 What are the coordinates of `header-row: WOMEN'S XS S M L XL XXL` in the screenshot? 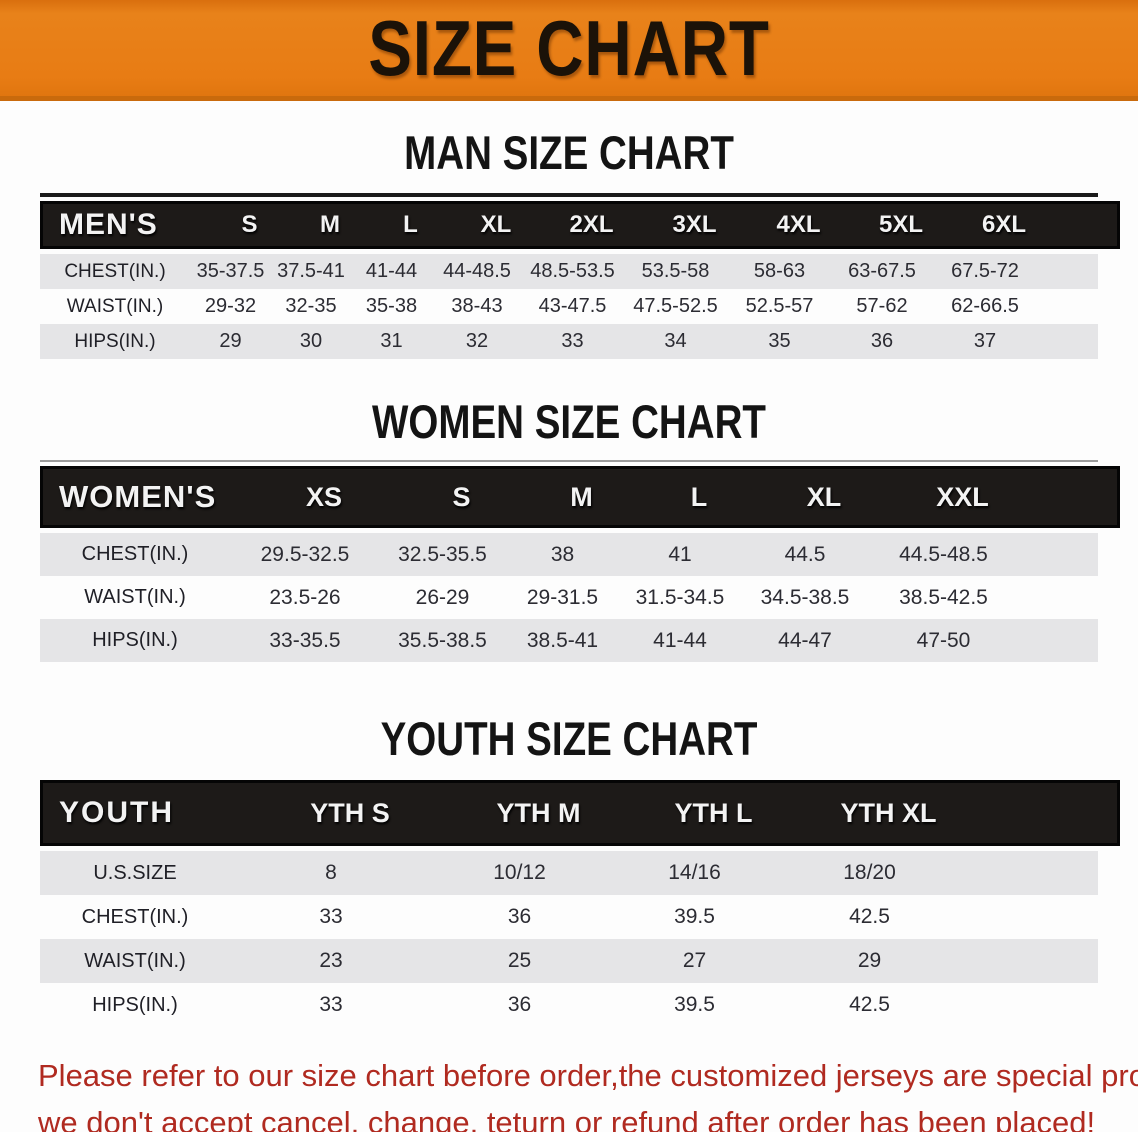 It's located at (580, 497).